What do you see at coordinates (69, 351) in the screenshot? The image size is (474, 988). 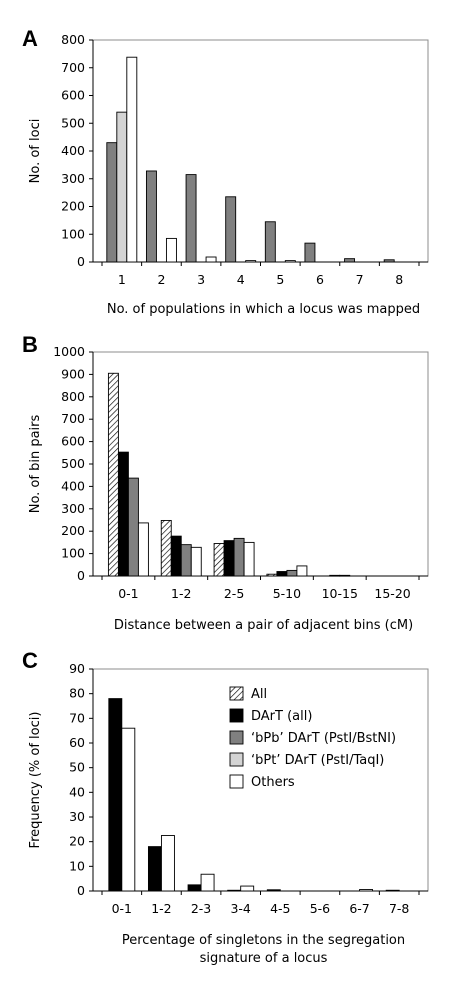 I see `y-tick-label: 1000` at bounding box center [69, 351].